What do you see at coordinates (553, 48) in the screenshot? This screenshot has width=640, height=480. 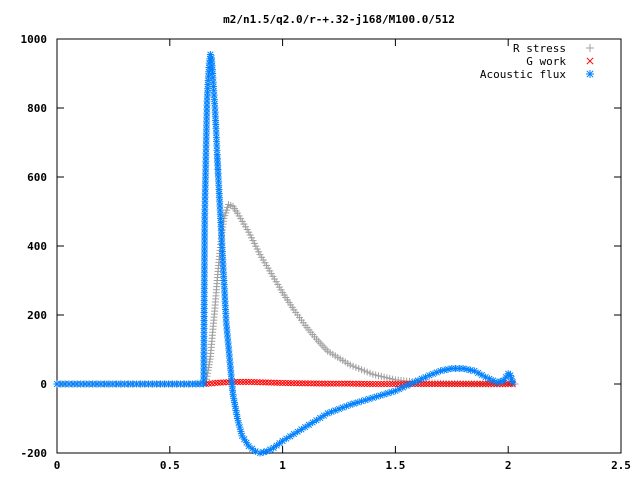 I see `legend-entry: R stress` at bounding box center [553, 48].